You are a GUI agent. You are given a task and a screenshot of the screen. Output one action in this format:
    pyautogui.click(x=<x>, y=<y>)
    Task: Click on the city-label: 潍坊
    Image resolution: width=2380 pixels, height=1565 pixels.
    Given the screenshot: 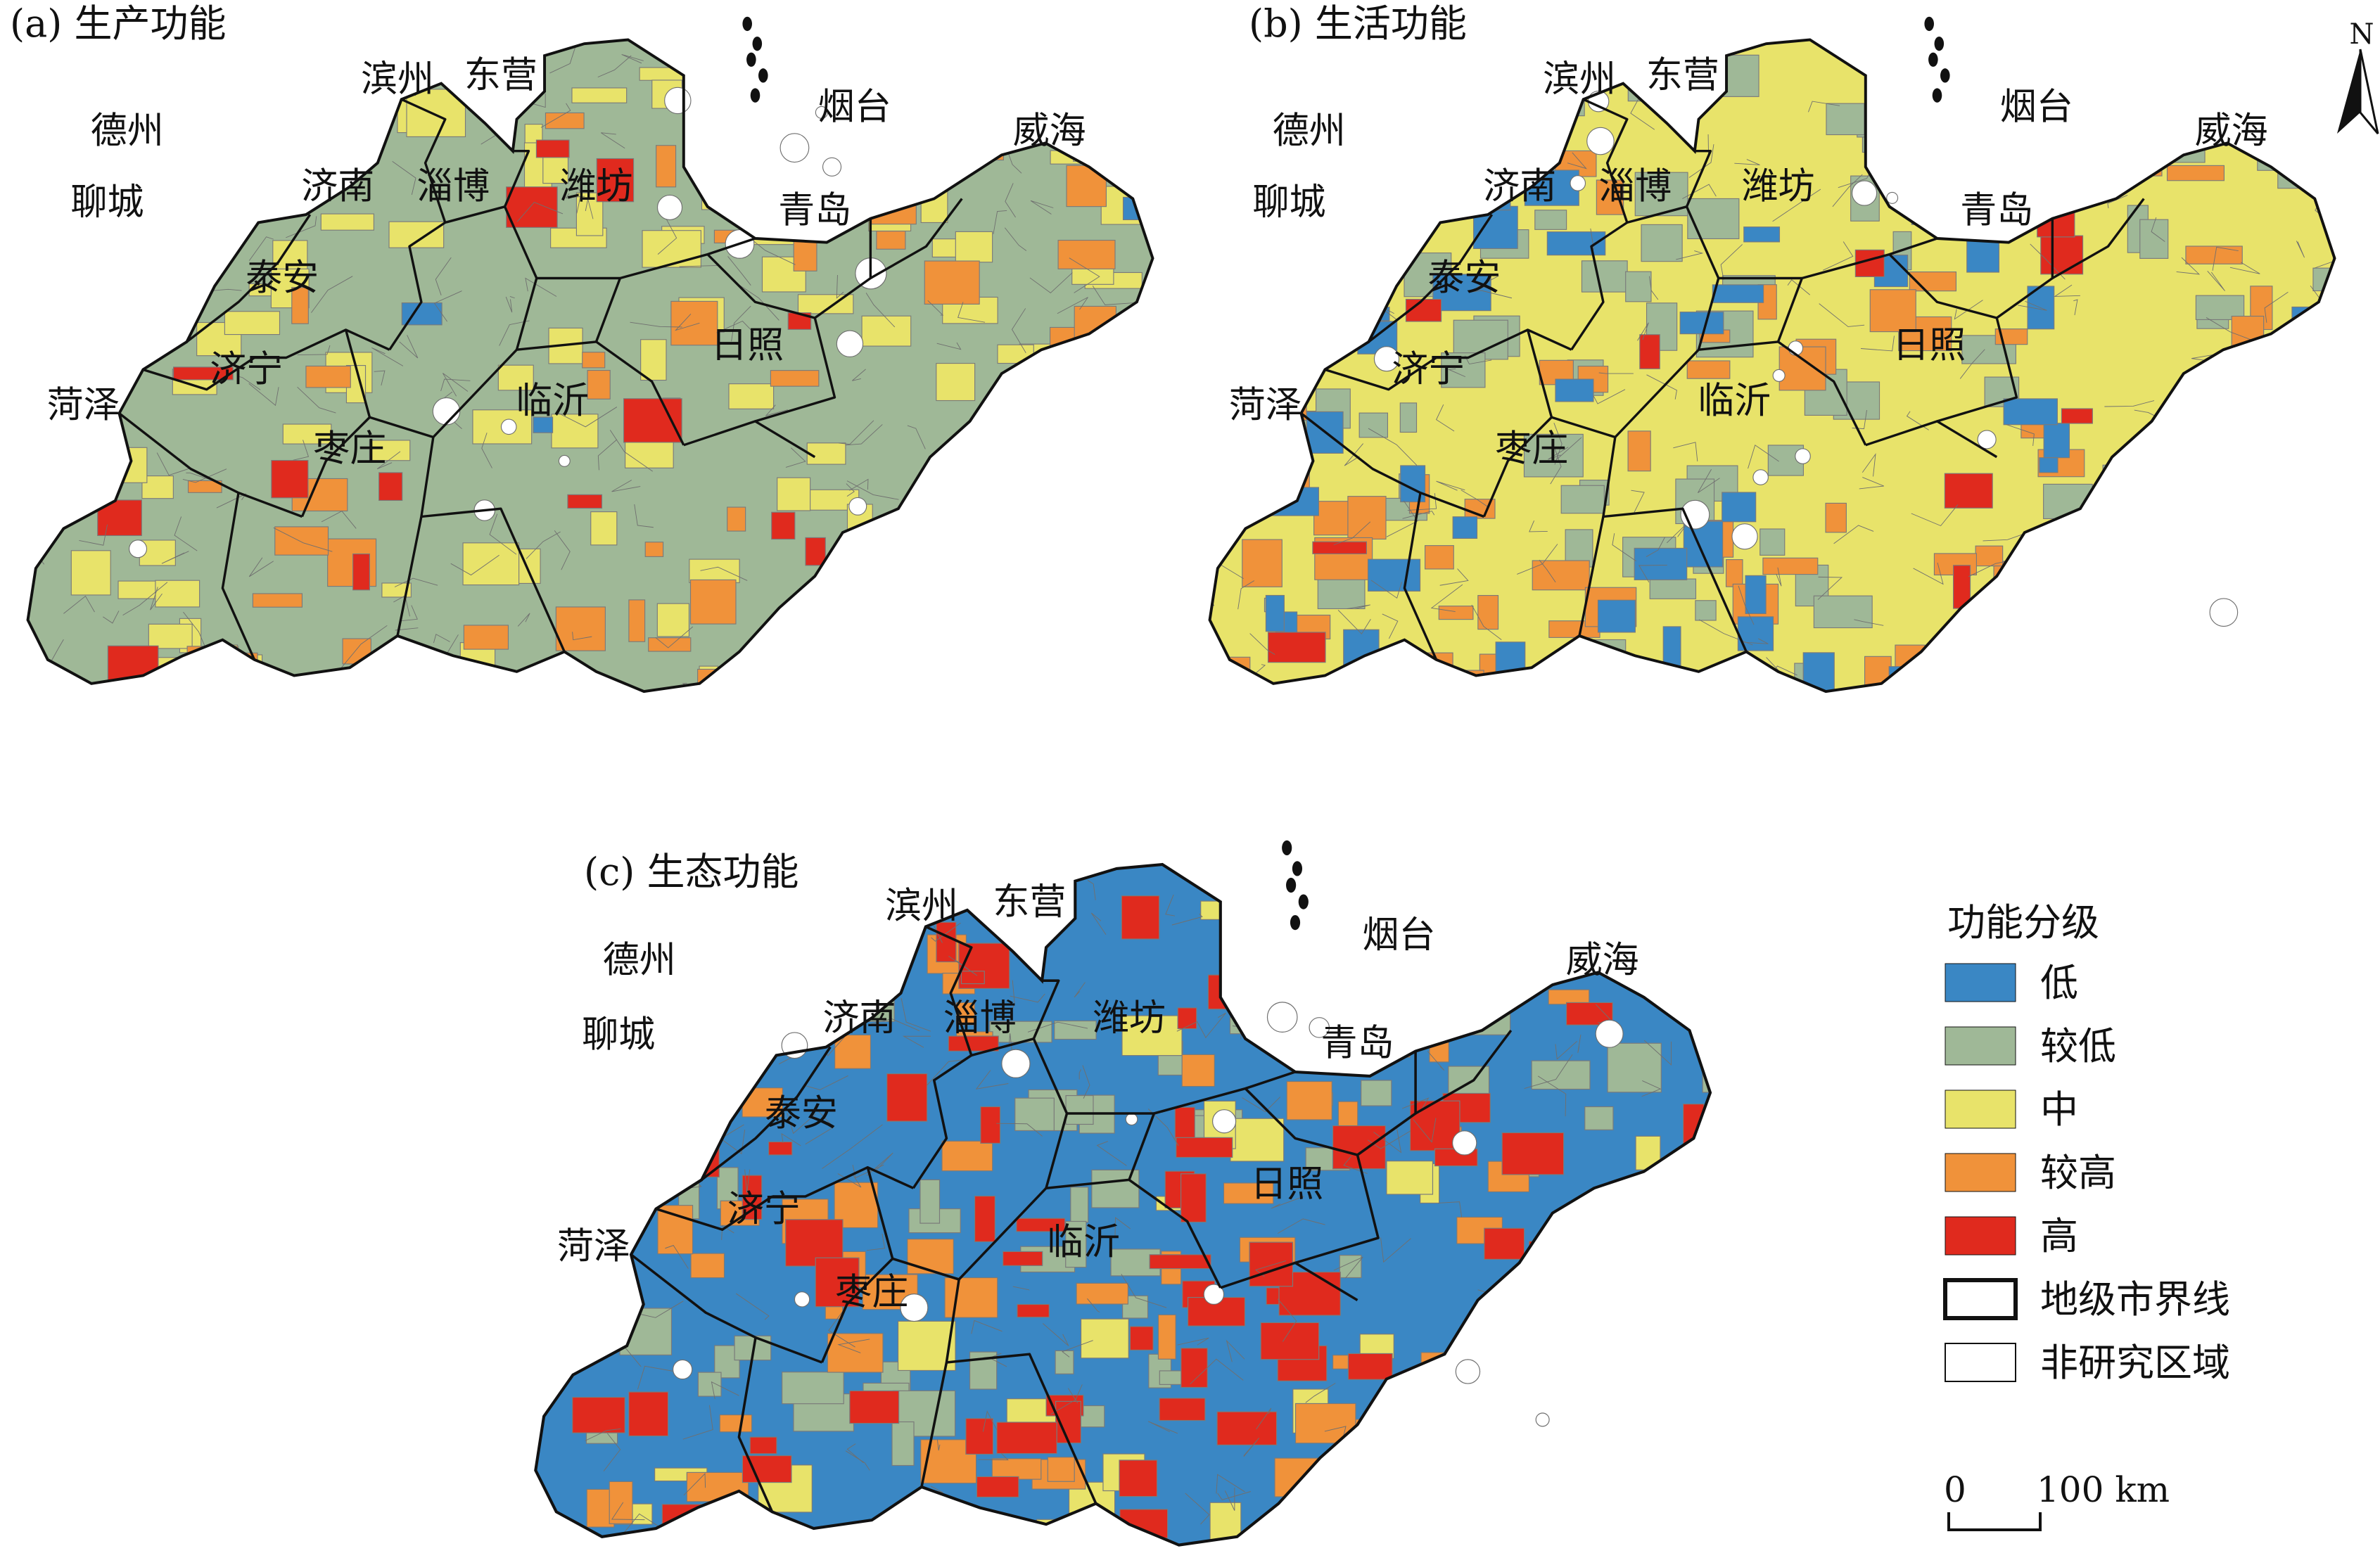 What is the action you would take?
    pyautogui.click(x=595, y=187)
    